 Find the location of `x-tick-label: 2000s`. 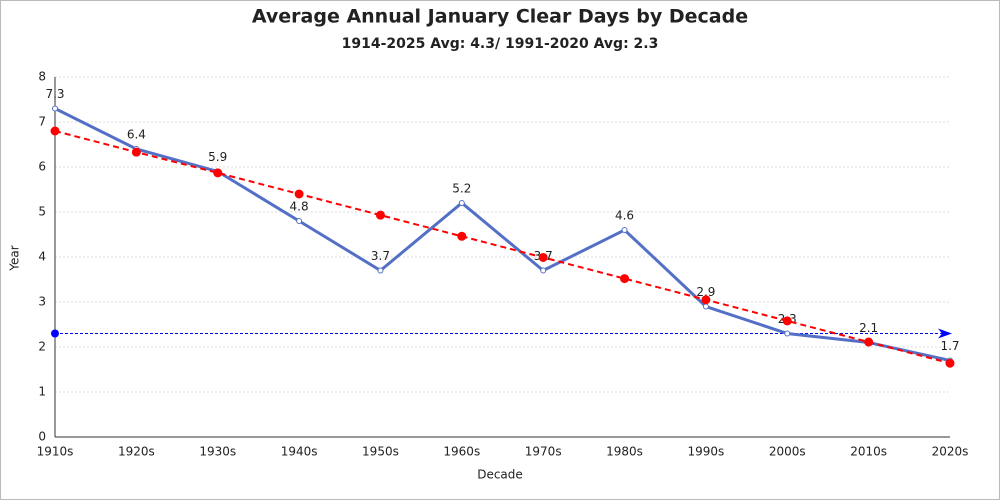

x-tick-label: 2000s is located at coordinates (787, 452).